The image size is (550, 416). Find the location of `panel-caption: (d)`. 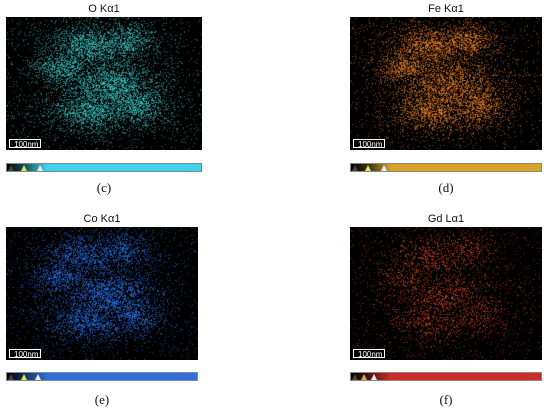

panel-caption: (d) is located at coordinates (446, 187).